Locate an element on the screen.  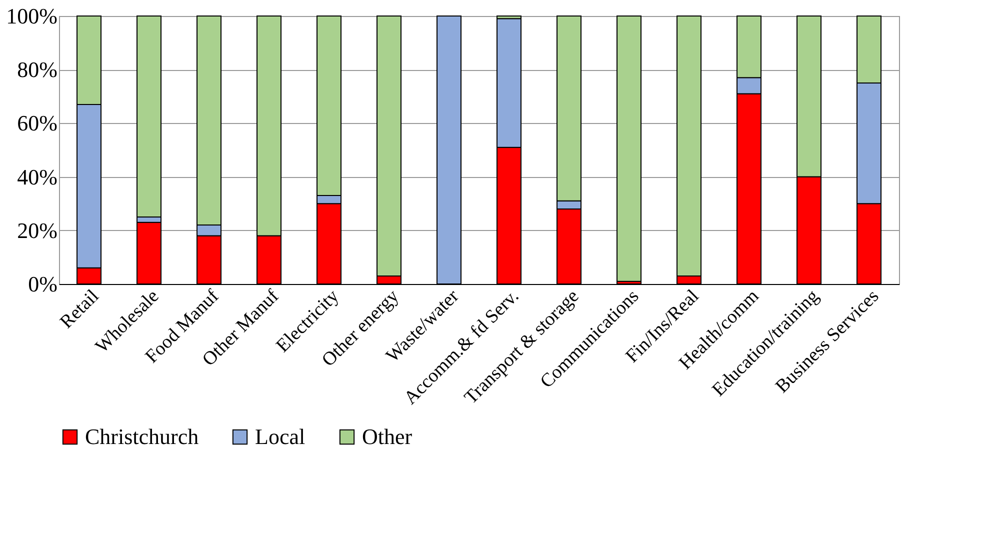
y-tick-label: 0% is located at coordinates (43, 284).